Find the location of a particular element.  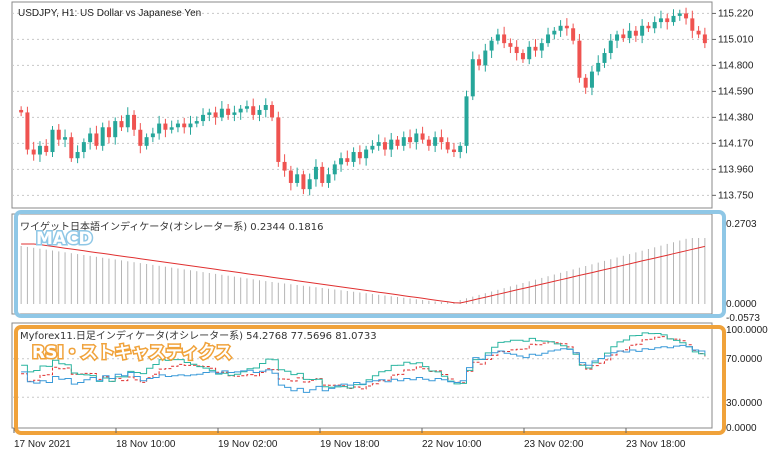

rsi-axis-label: 100.0000 is located at coordinates (747, 330).